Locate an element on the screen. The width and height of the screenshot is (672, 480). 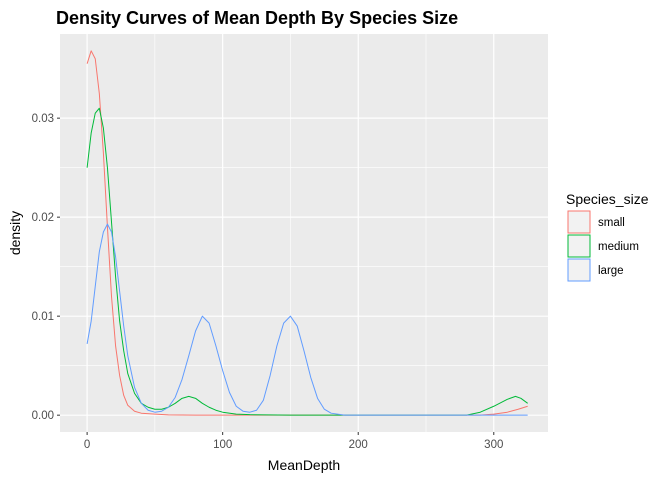
x-tick-label: 100 is located at coordinates (222, 445).